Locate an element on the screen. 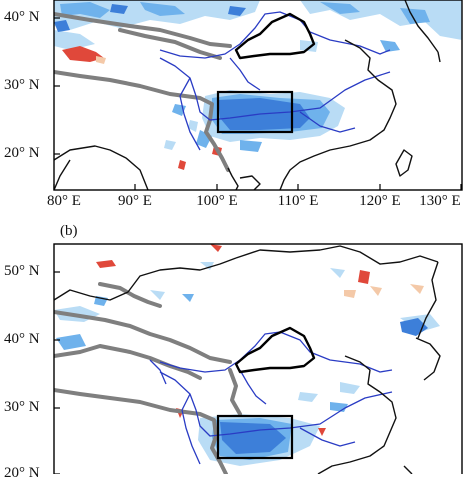  panel-b-label: (b) is located at coordinates (69, 231).